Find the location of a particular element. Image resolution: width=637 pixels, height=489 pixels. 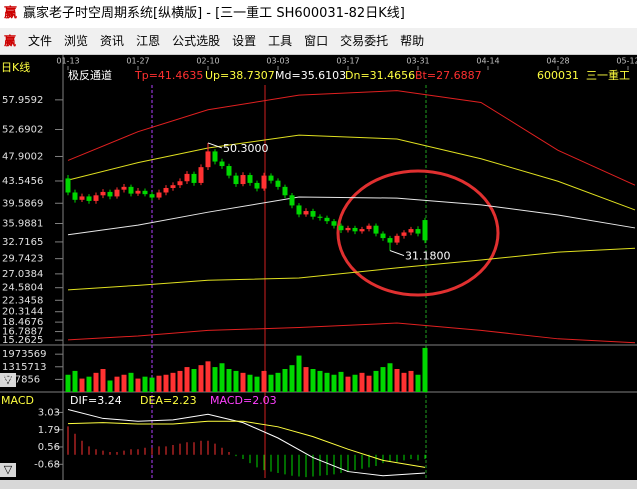

menu-item: 设置 is located at coordinates (244, 41).